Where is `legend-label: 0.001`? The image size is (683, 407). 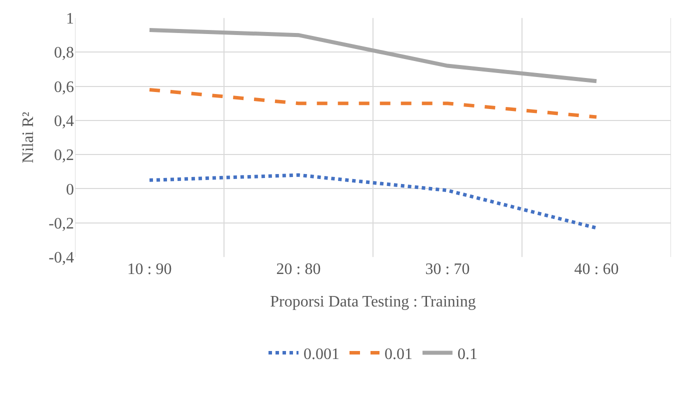
legend-label: 0.001 is located at coordinates (322, 355).